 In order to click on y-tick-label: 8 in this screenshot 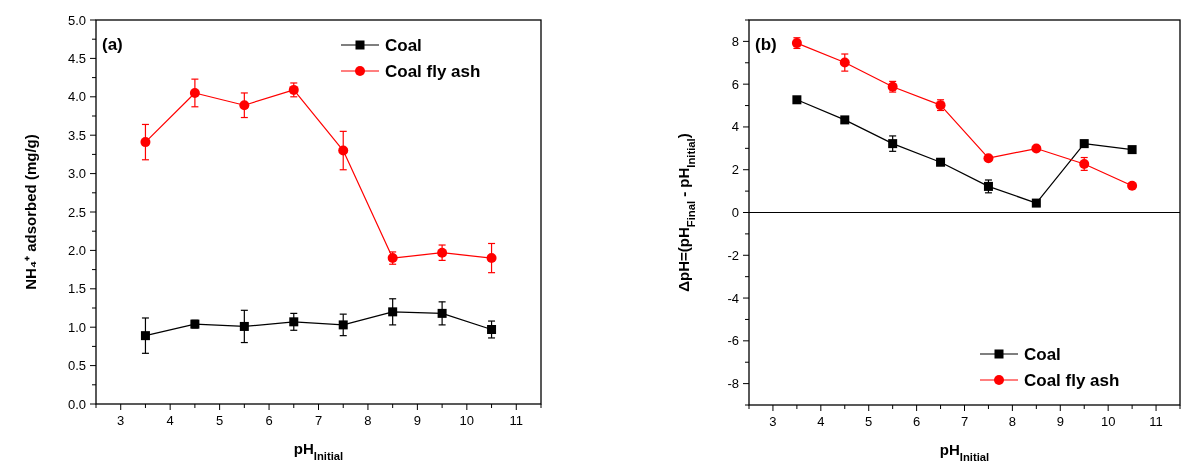, I will do `click(735, 41)`.